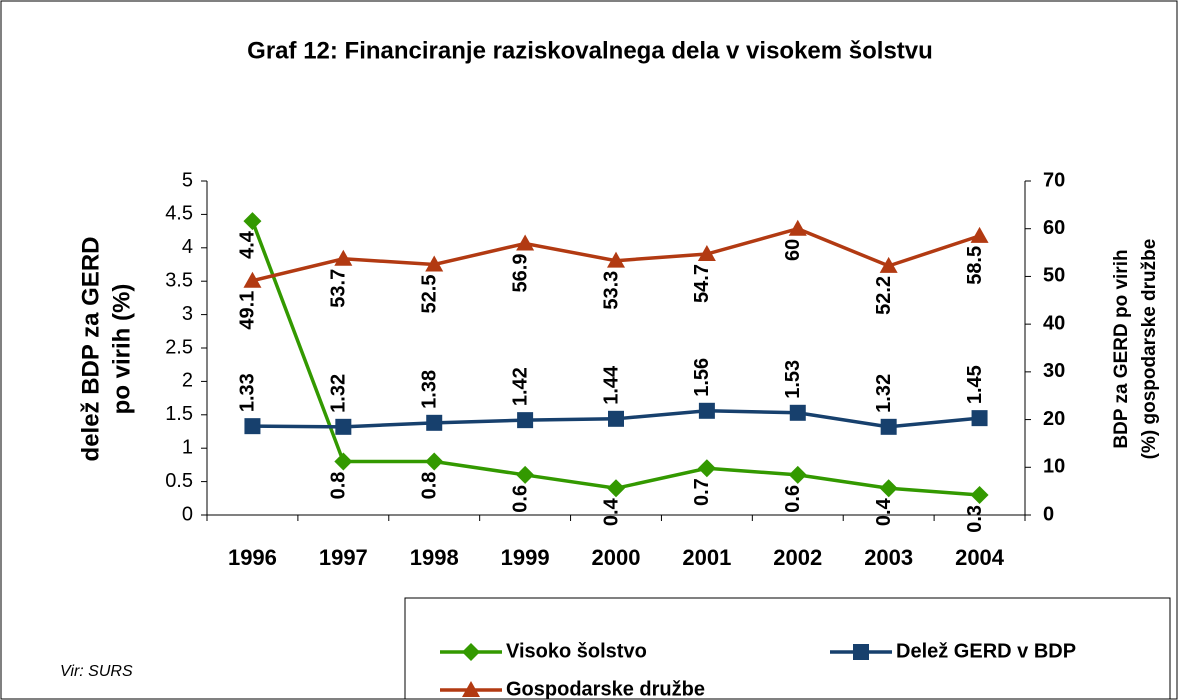 The height and width of the screenshot is (700, 1178). Describe the element at coordinates (187, 180) in the screenshot. I see `y-tick-label: 5` at that location.